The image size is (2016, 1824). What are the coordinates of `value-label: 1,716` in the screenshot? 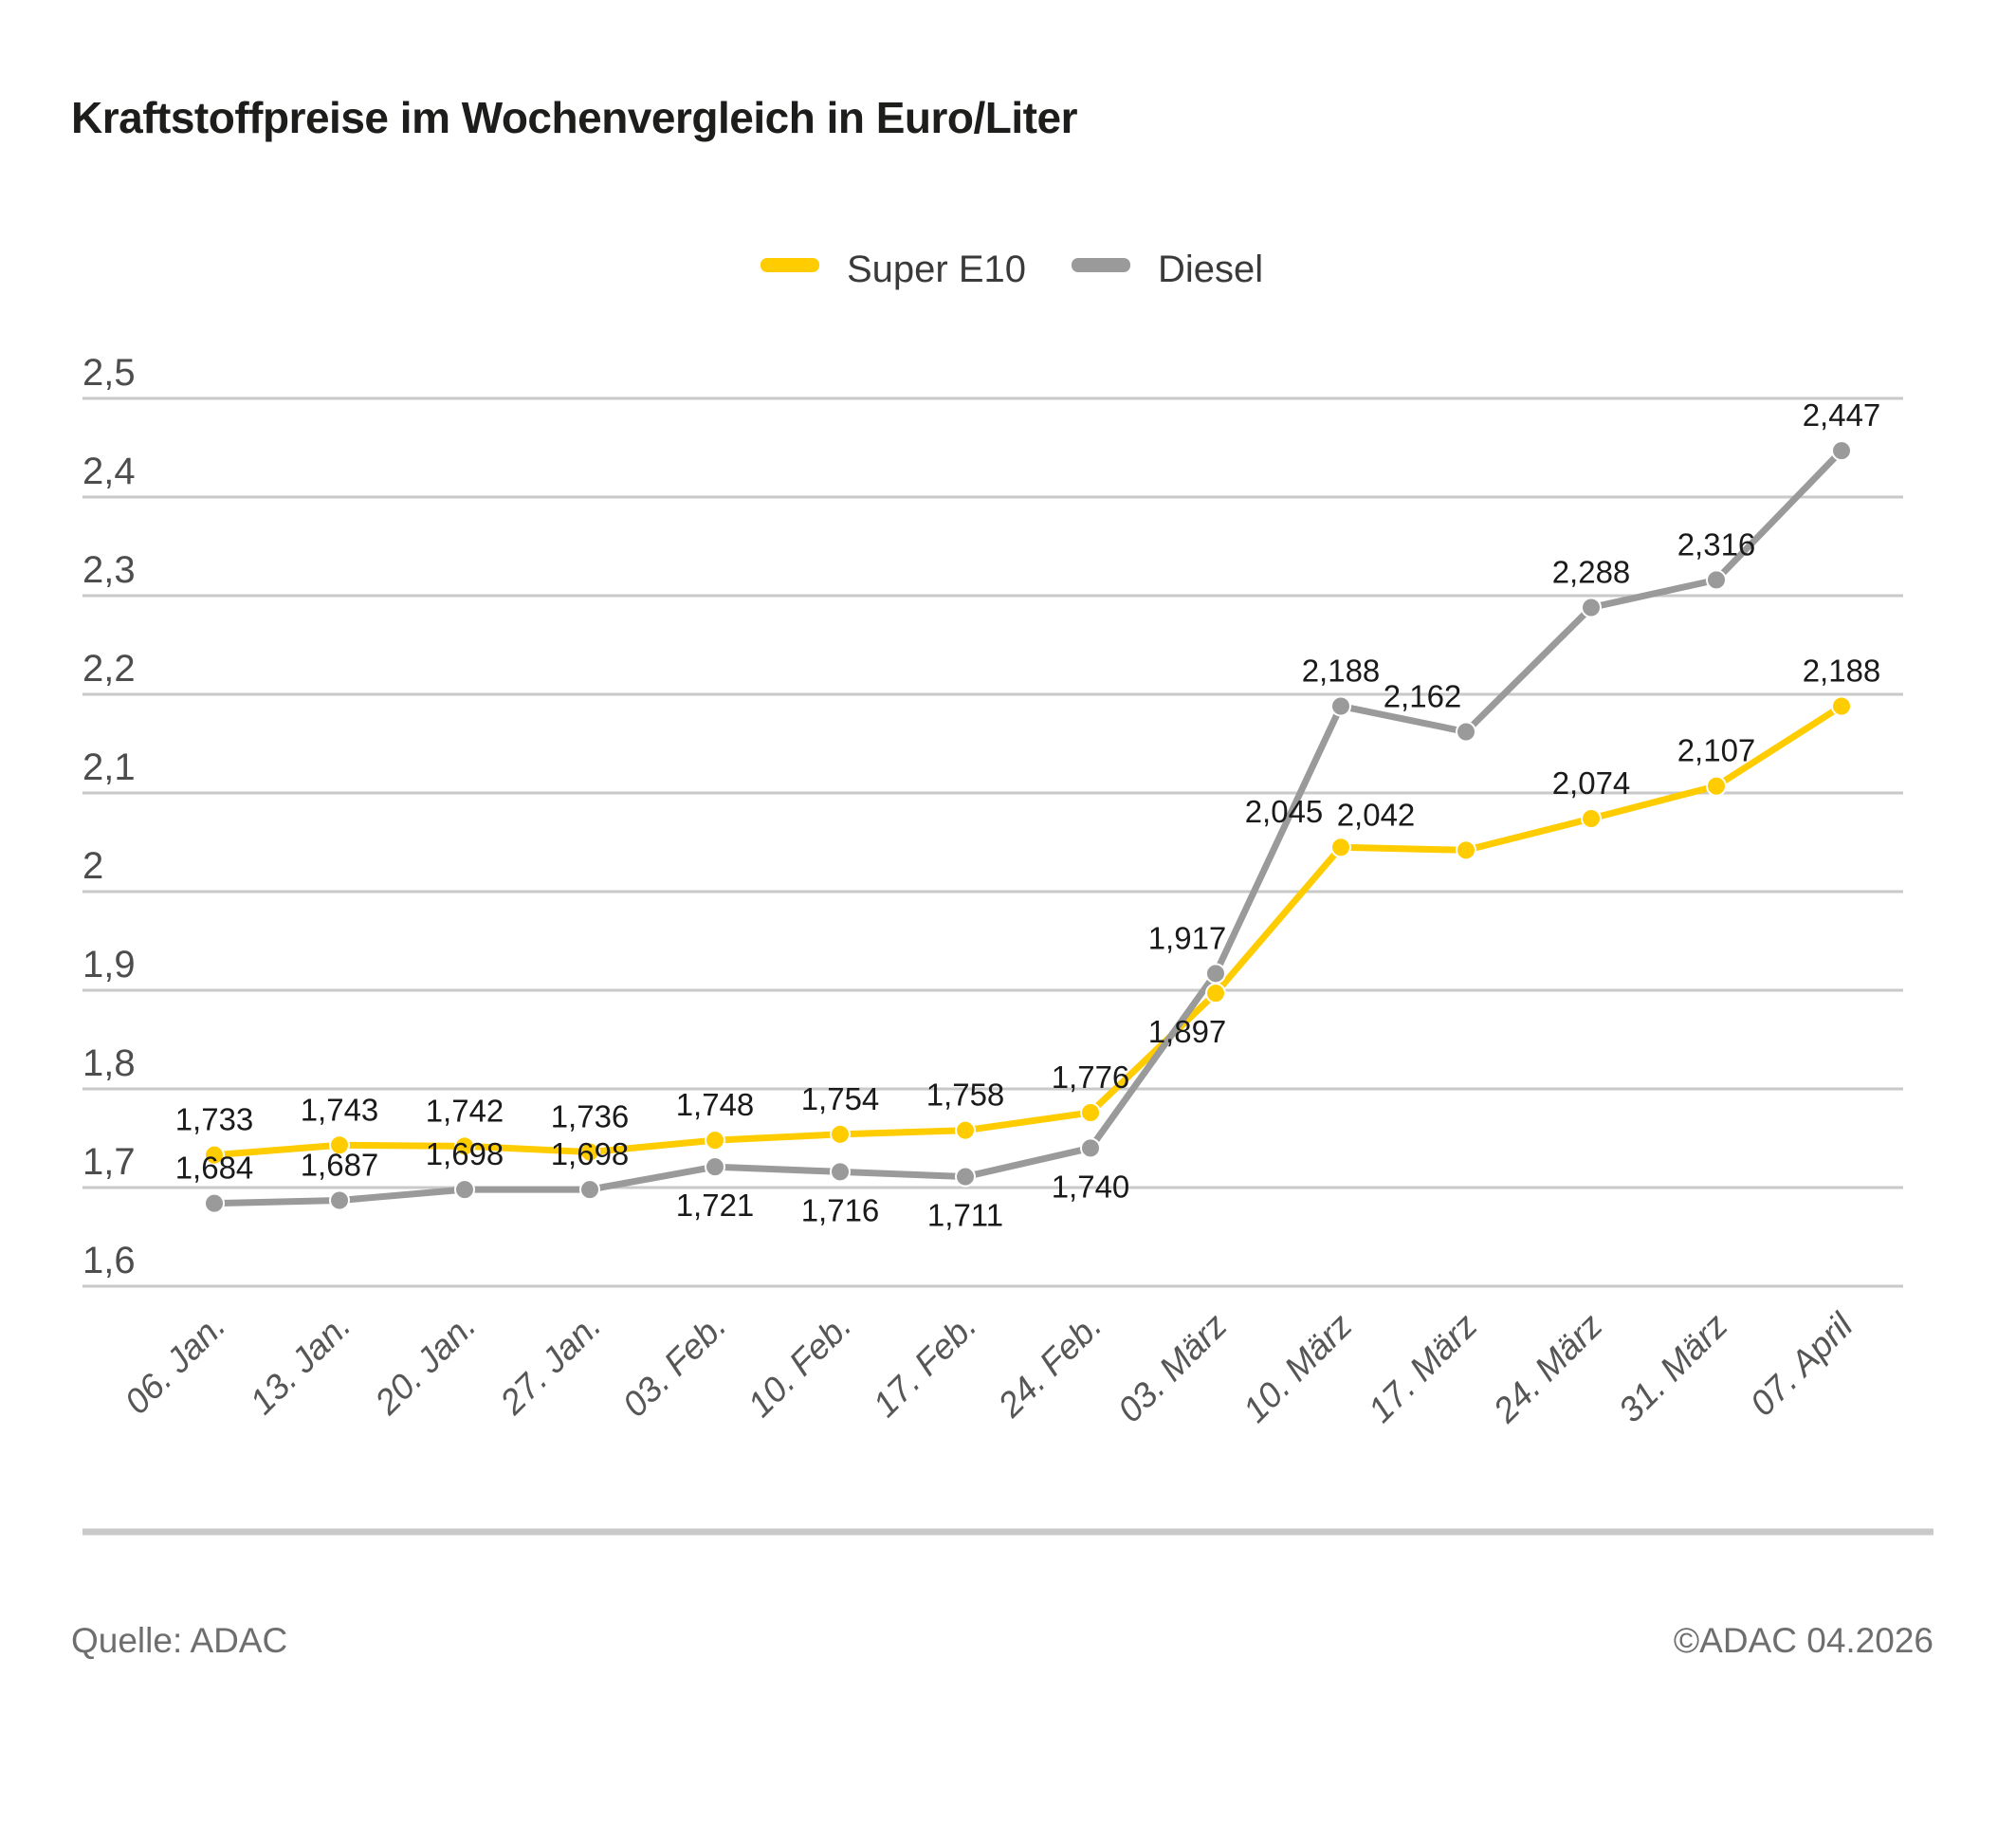 It's located at (840, 1209).